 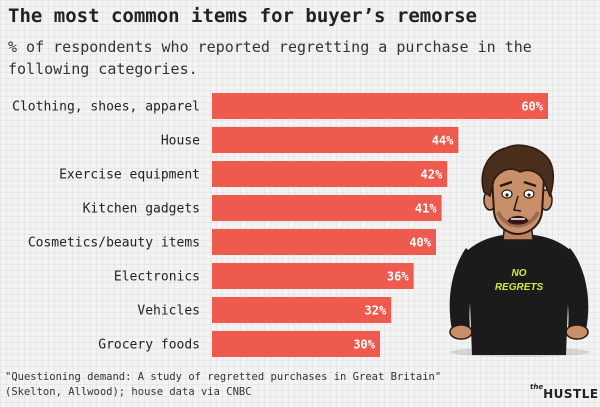 I want to click on value-label-5: 36%, so click(x=398, y=277).